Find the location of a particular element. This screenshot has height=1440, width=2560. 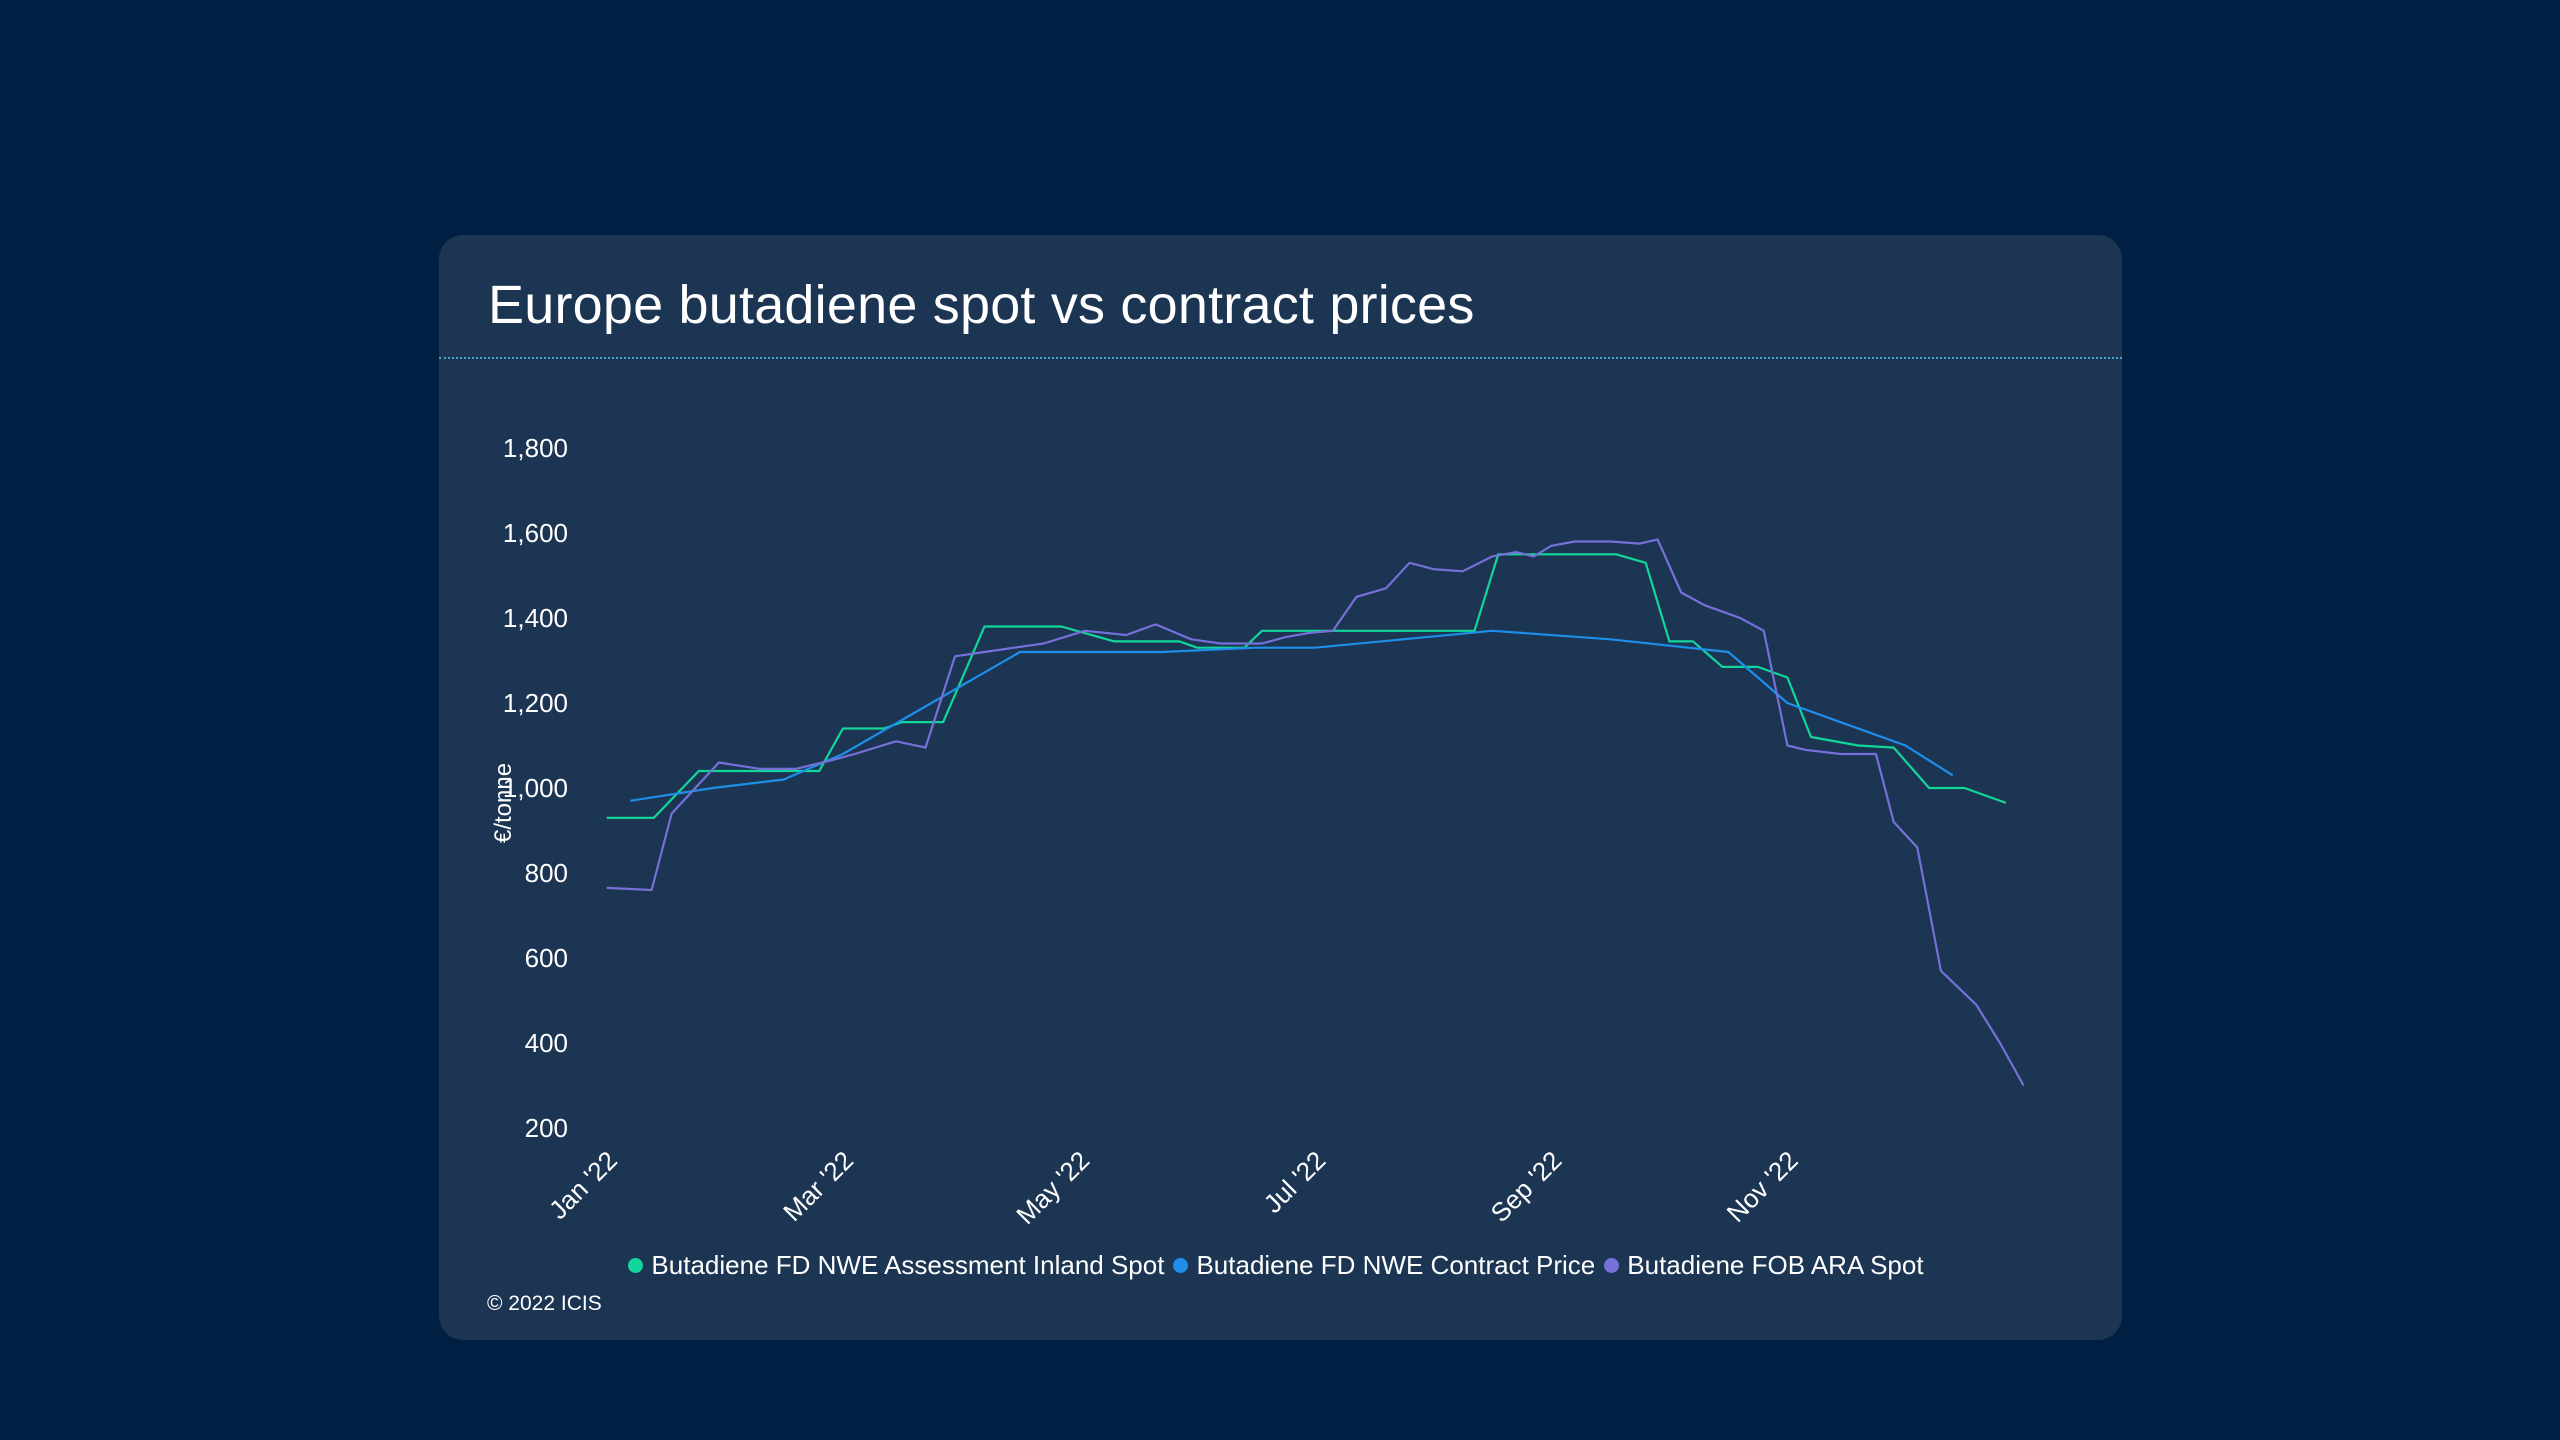

copyright-text: © 2022 ICIS is located at coordinates (544, 1303).